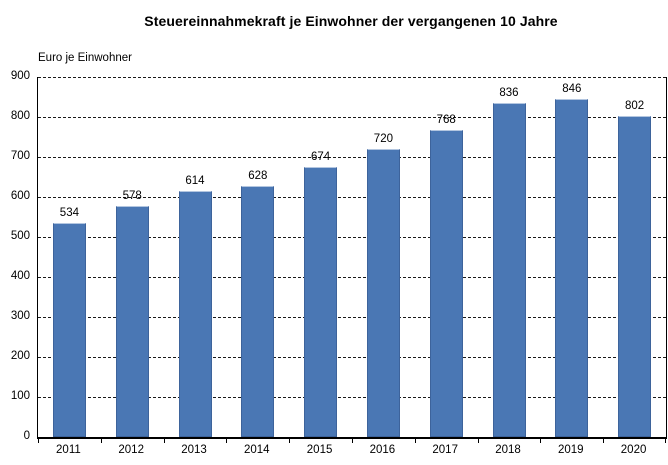 The height and width of the screenshot is (465, 668). I want to click on y-tick-label-100: 100, so click(20, 396).